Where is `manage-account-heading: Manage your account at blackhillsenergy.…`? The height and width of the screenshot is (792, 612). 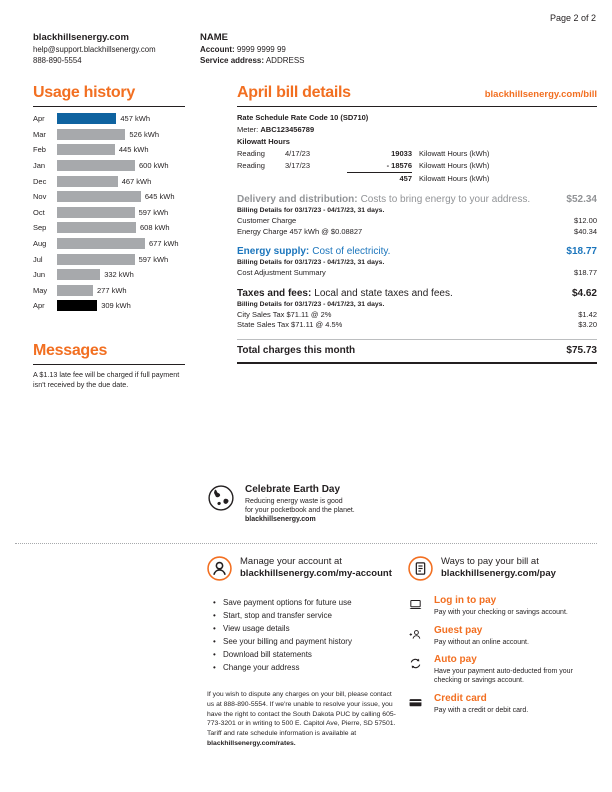
manage-account-heading: Manage your account at blackhillsenergy.… is located at coordinates (316, 568).